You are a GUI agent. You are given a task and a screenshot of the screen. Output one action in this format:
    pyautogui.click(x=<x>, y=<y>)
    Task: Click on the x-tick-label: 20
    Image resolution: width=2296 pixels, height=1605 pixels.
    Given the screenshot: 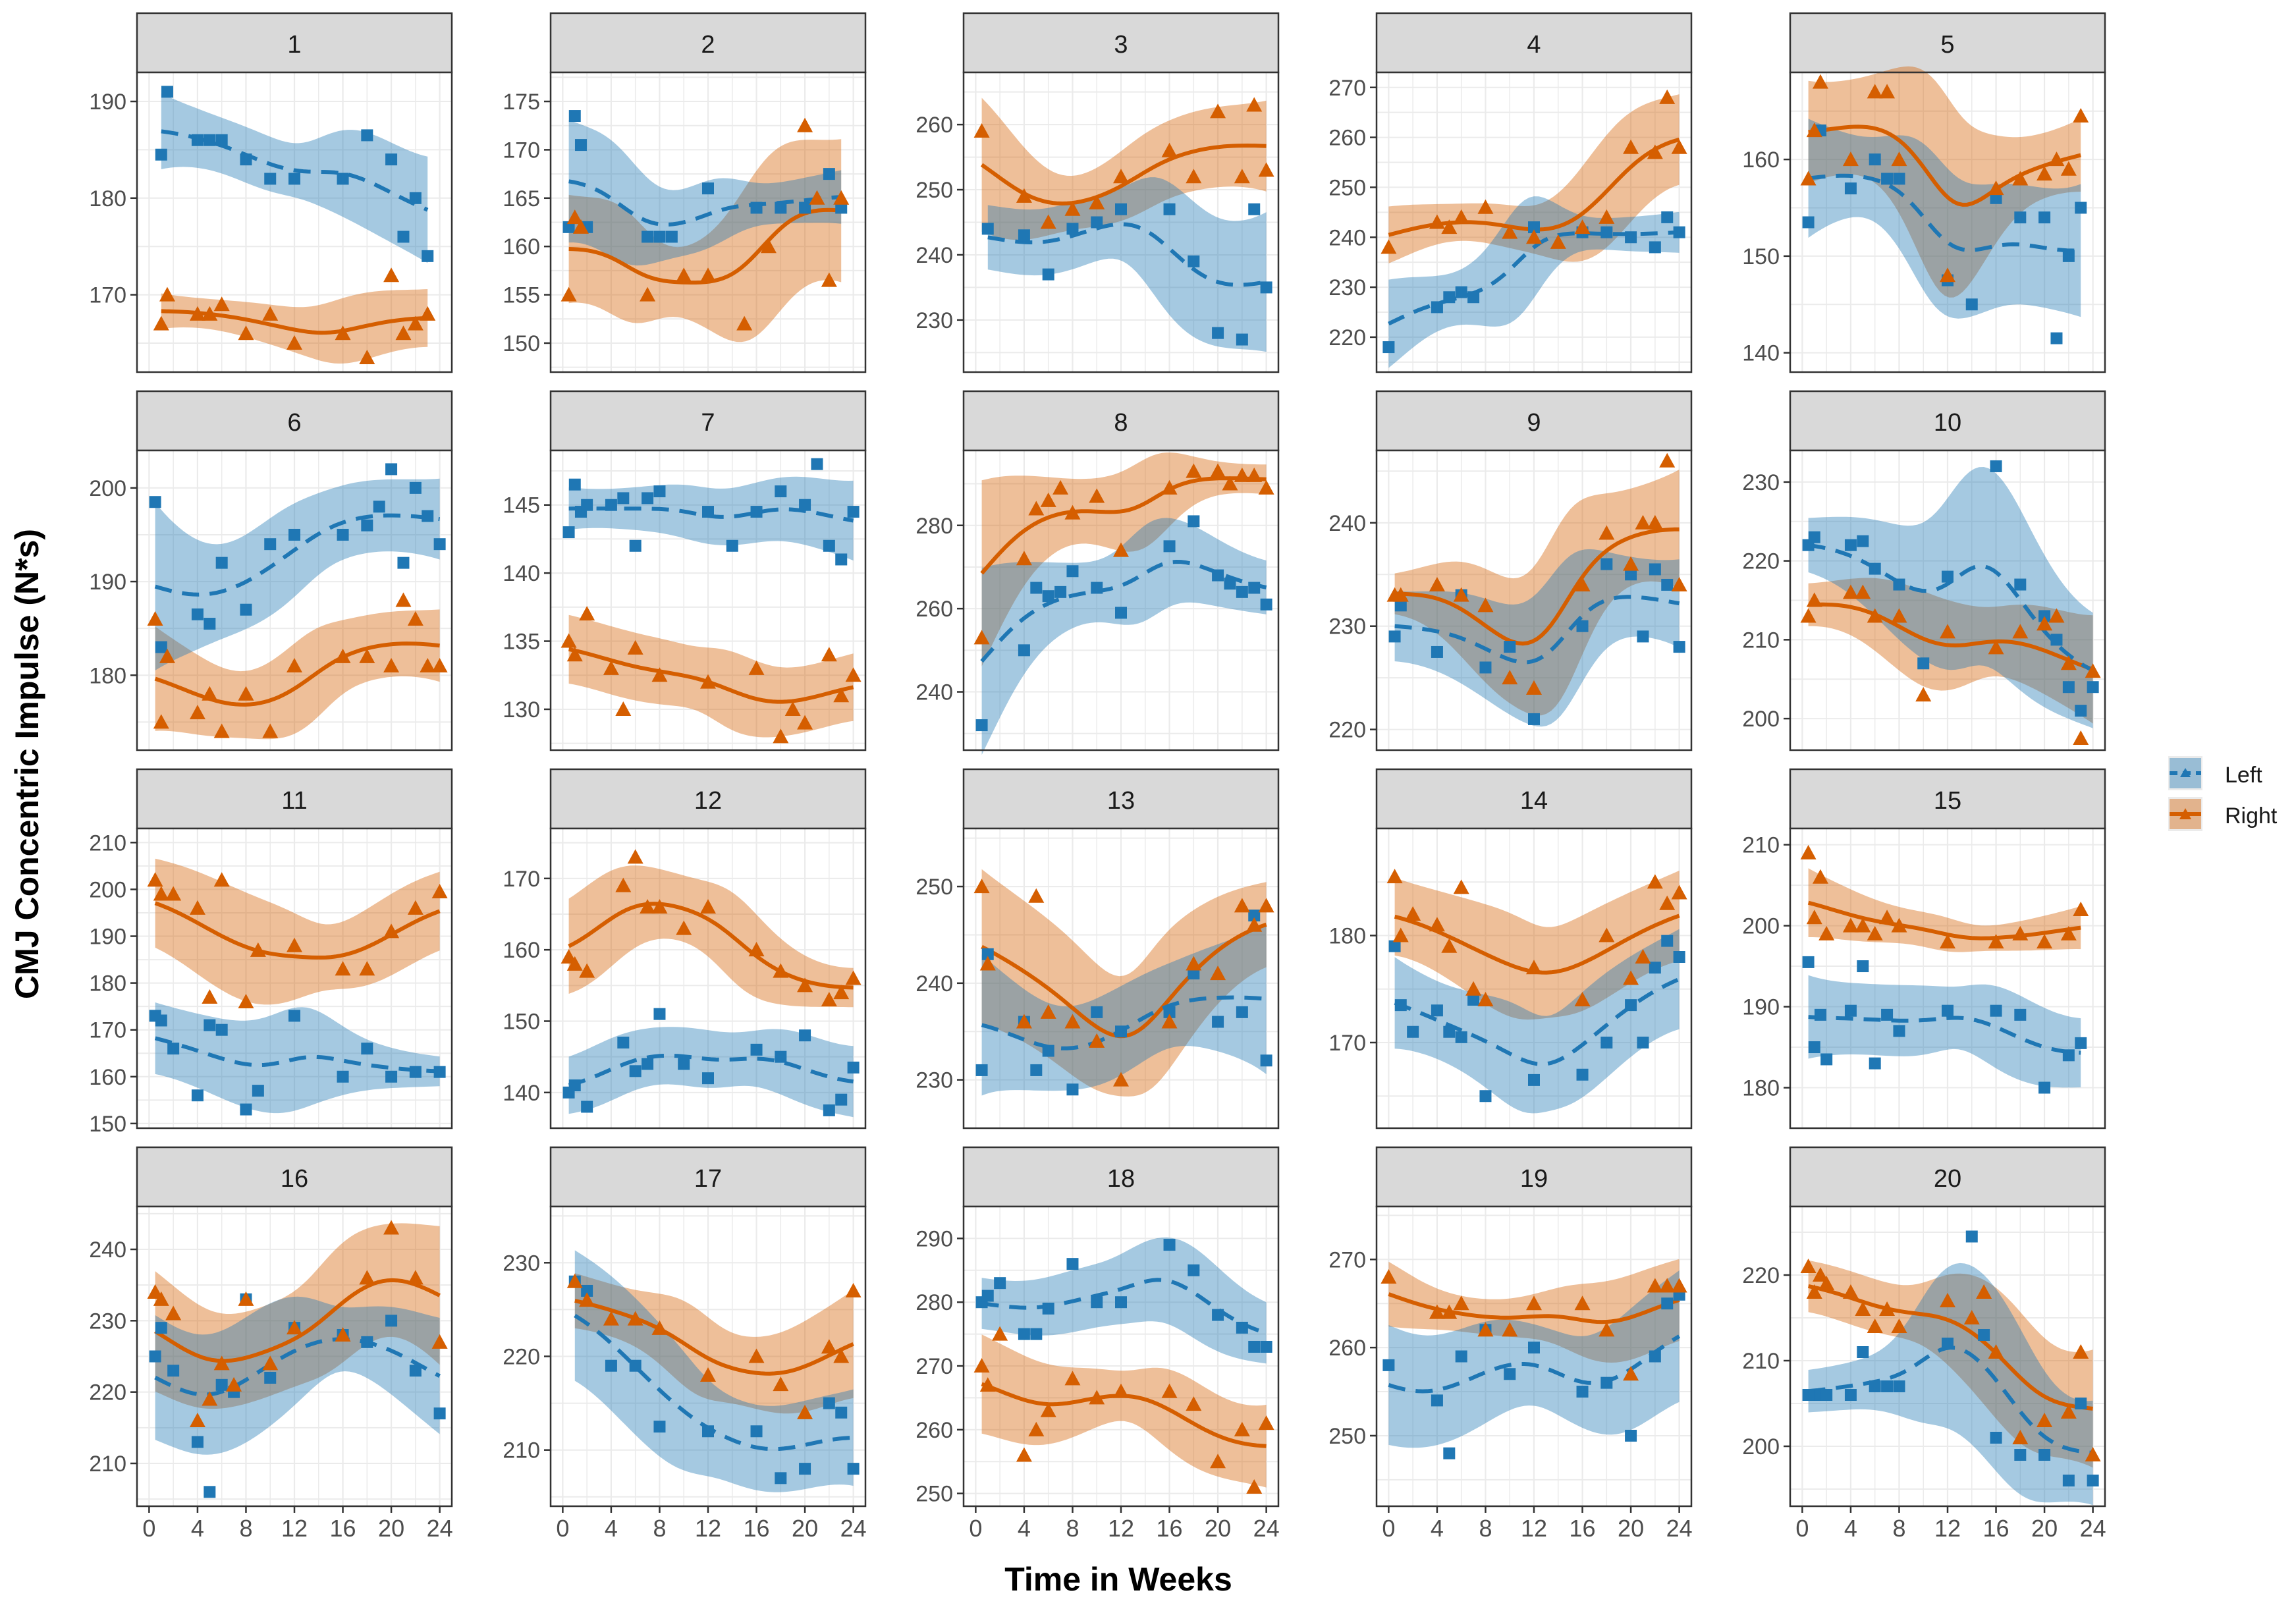 What is the action you would take?
    pyautogui.click(x=2044, y=1528)
    